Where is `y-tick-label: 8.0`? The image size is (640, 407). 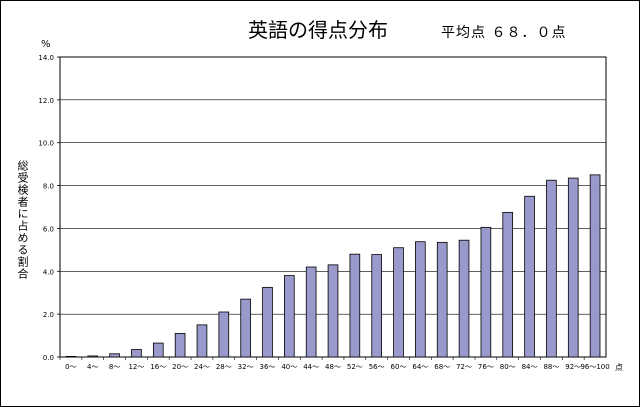 y-tick-label: 8.0 is located at coordinates (48, 187).